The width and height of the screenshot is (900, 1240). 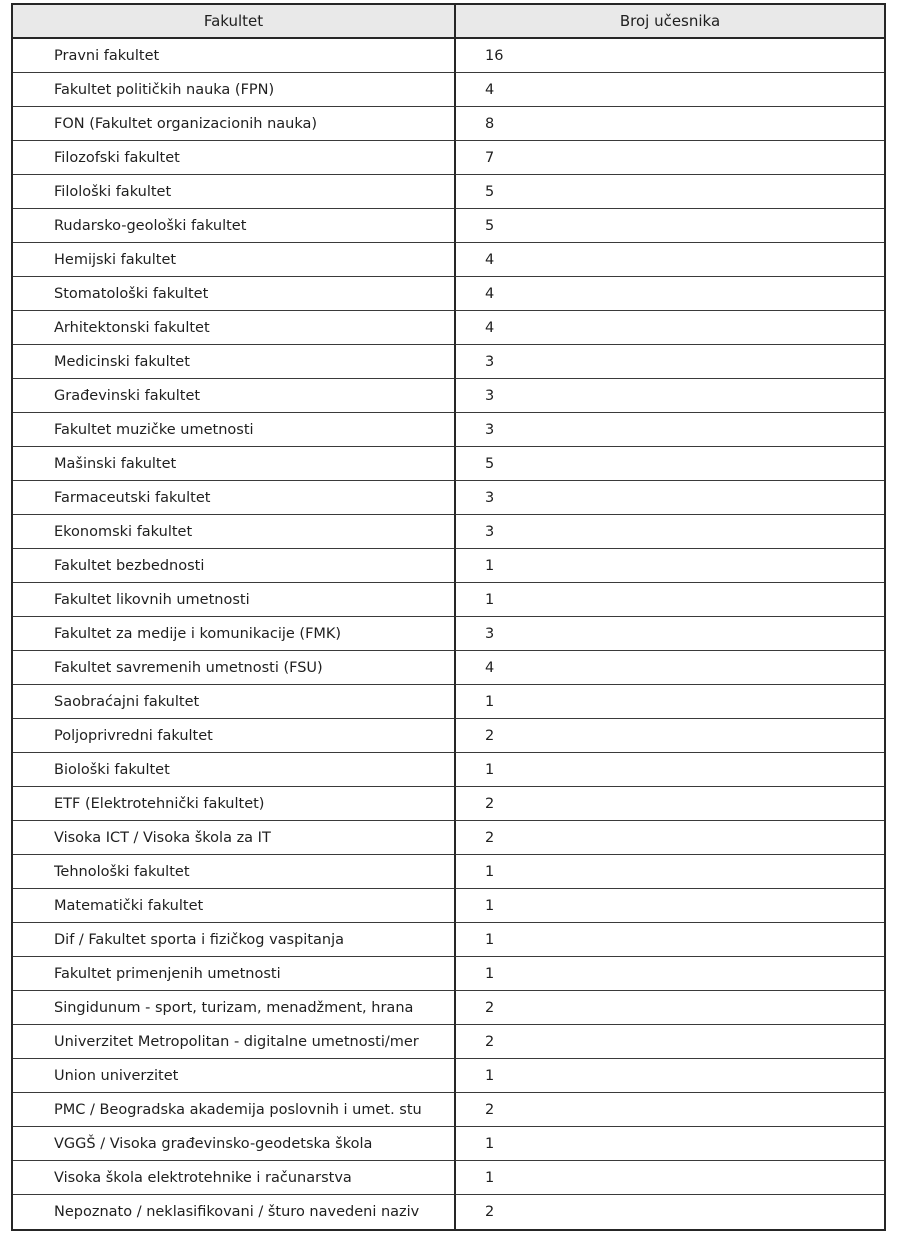 I want to click on cell-faculty-text: Ekonomski fakultet, so click(x=123, y=531).